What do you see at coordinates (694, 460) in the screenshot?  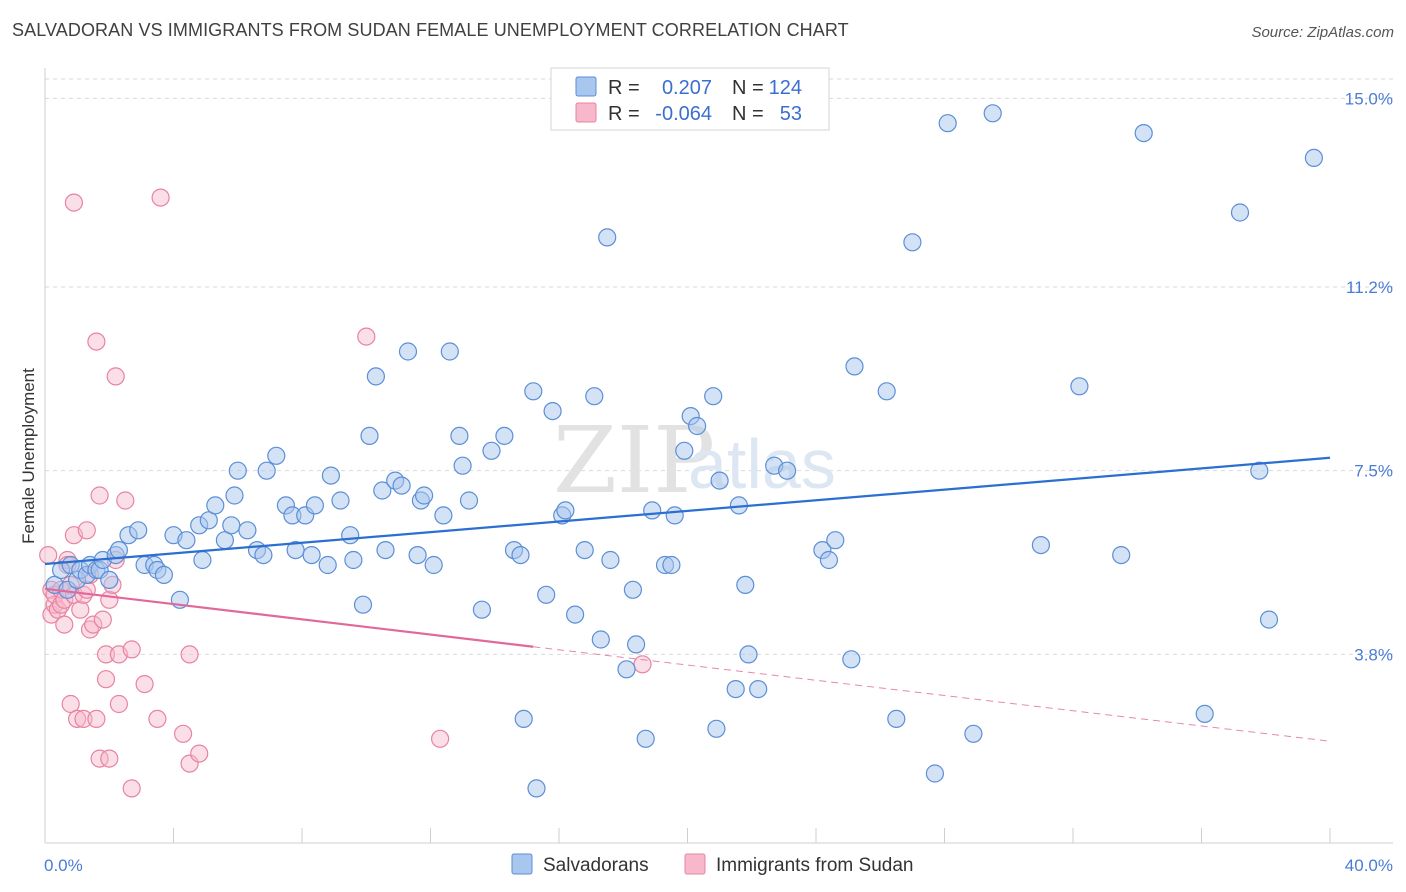 I see `watermark: ZIP atlas` at bounding box center [694, 460].